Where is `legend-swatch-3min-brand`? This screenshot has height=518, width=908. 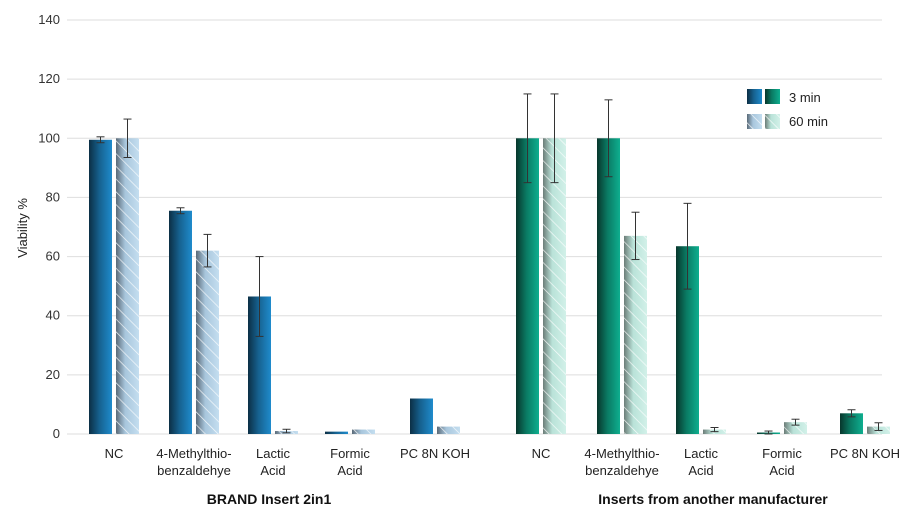
legend-swatch-3min-brand is located at coordinates (754, 96).